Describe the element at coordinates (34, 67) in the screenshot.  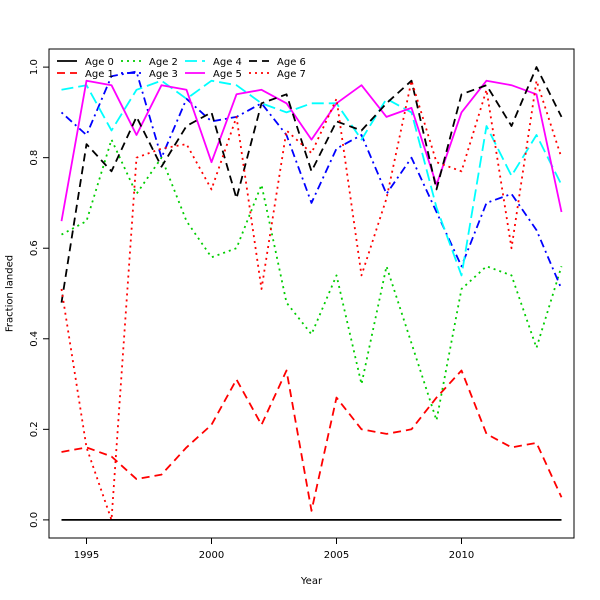
I see `y-tick-label: 1.0` at that location.